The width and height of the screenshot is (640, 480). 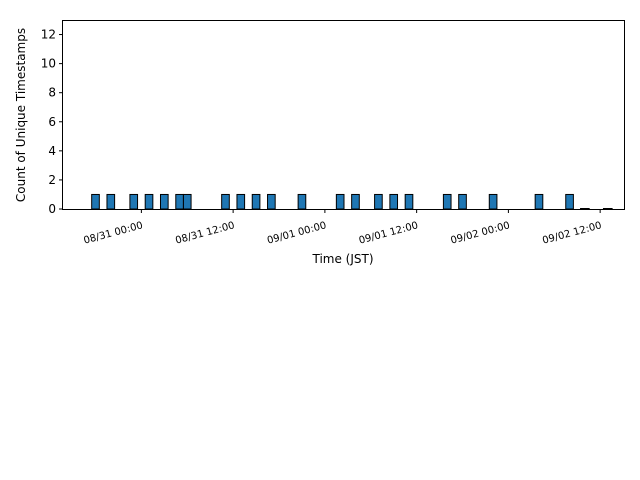 I want to click on x-axis-label: Time (JST), so click(x=342, y=259).